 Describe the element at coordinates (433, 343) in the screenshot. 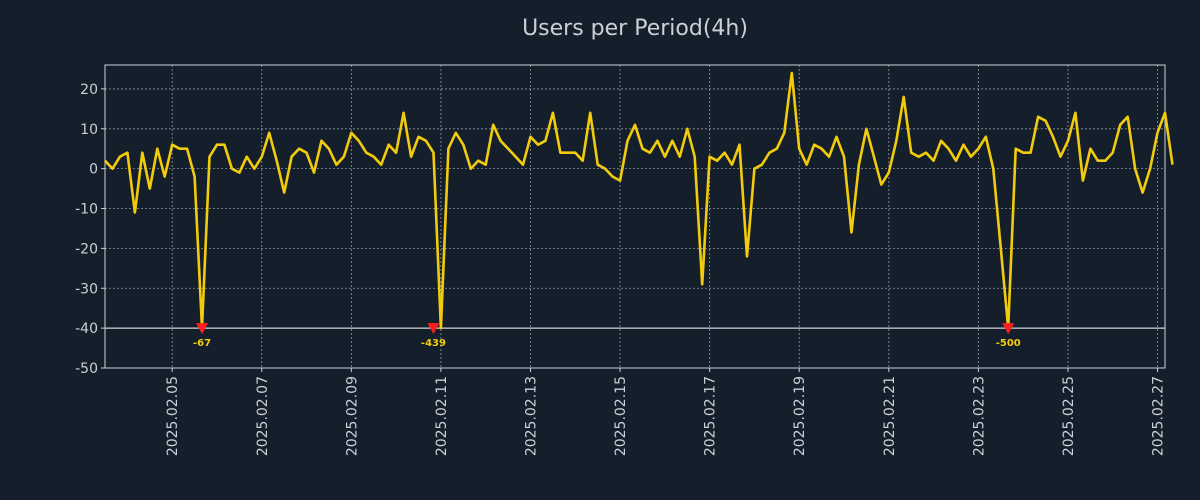

I see `marker-label: -439` at that location.